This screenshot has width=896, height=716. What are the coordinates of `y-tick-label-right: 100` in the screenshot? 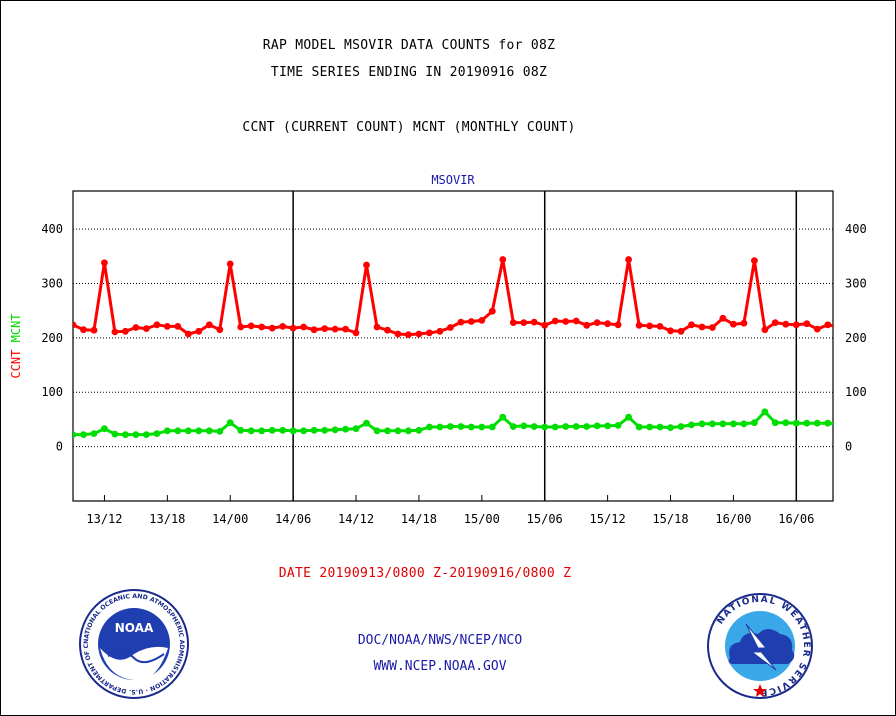 It's located at (856, 392).